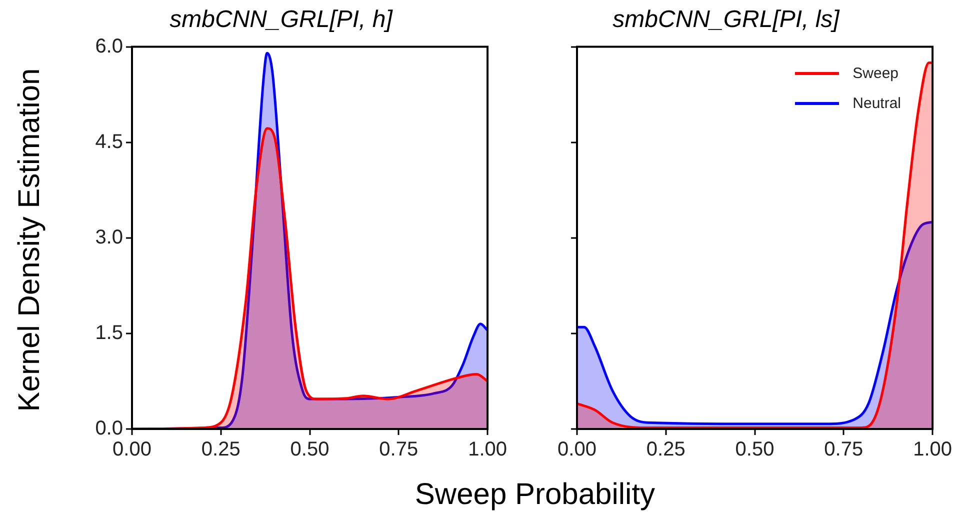  I want to click on chart-title: smbCNN_GRL[PI, h], so click(282, 20).